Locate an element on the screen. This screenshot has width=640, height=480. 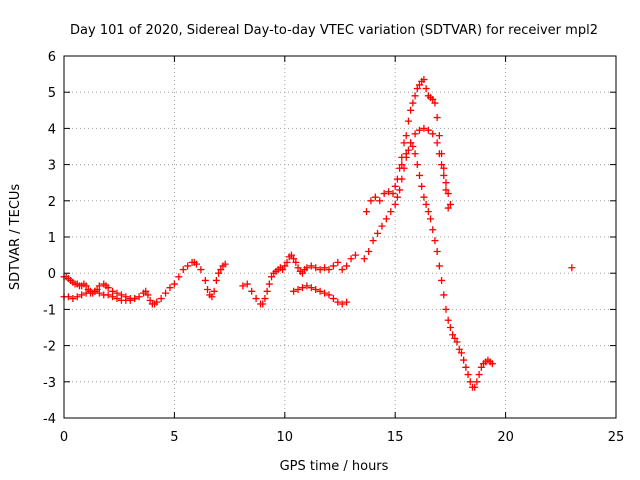
y-tick-label: 0 is located at coordinates (52, 274).